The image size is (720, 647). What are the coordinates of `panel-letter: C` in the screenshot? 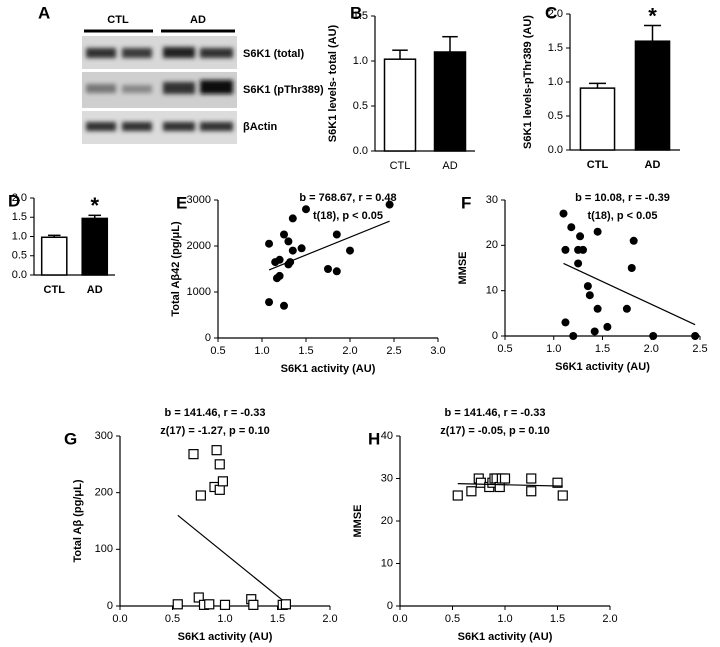 It's located at (551, 12).